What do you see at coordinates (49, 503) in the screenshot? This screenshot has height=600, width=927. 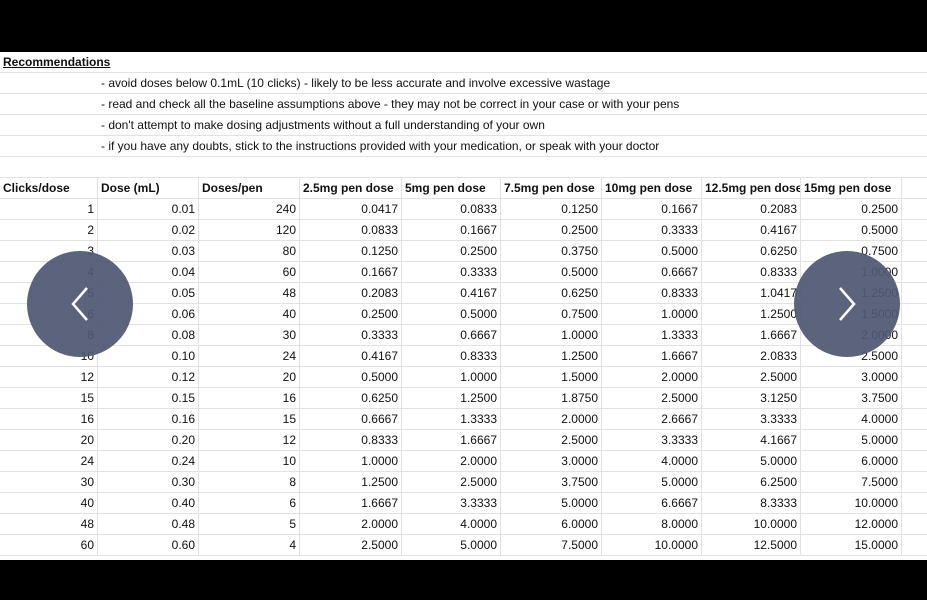 I see `table-cell: 40` at bounding box center [49, 503].